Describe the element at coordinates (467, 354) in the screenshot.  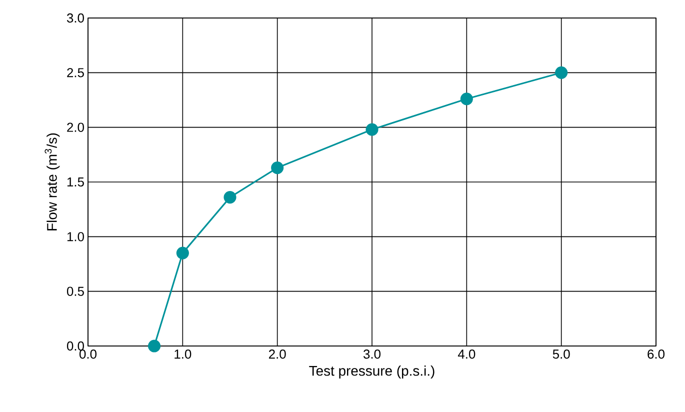
I see `x-tick-label: 4.0` at that location.